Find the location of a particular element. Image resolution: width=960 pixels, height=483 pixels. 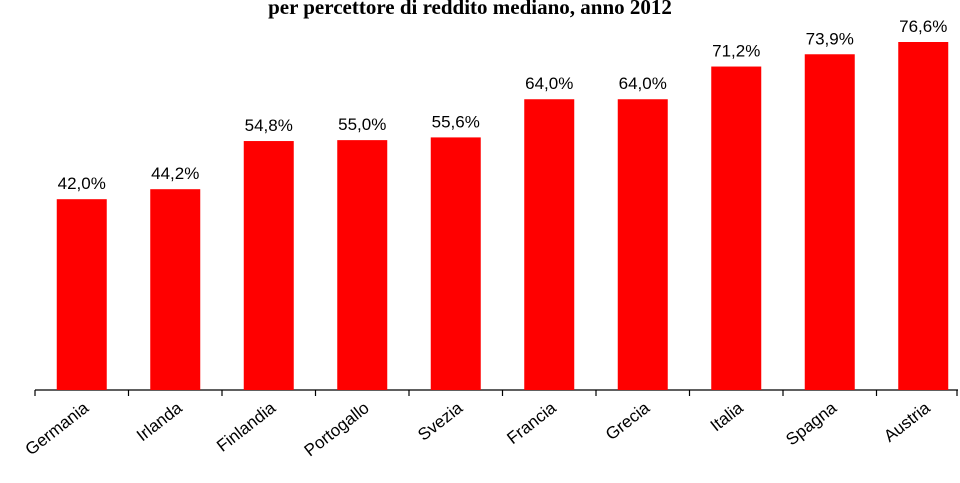

x-tick-label: Francia is located at coordinates (531, 423).